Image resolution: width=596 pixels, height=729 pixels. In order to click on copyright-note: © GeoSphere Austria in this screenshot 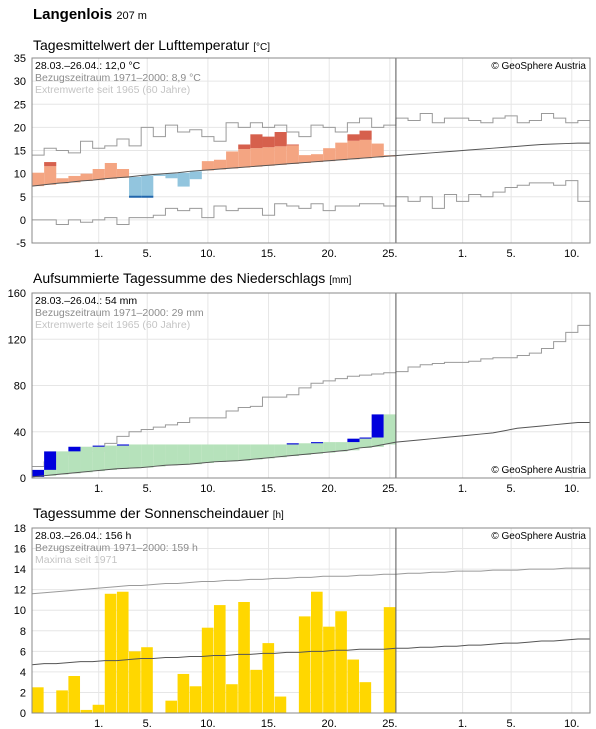, I will do `click(538, 470)`.